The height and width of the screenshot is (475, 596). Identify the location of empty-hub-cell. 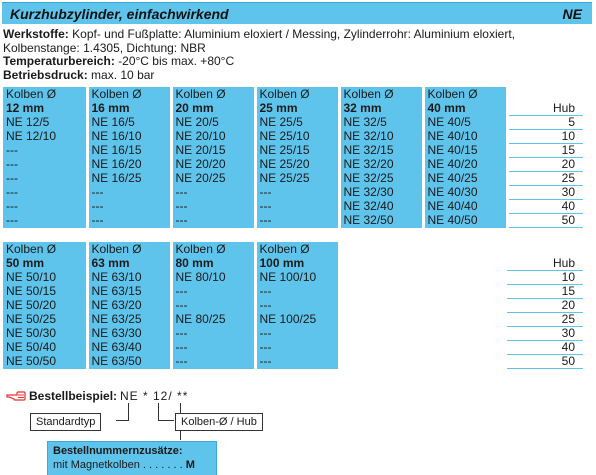
(545, 94).